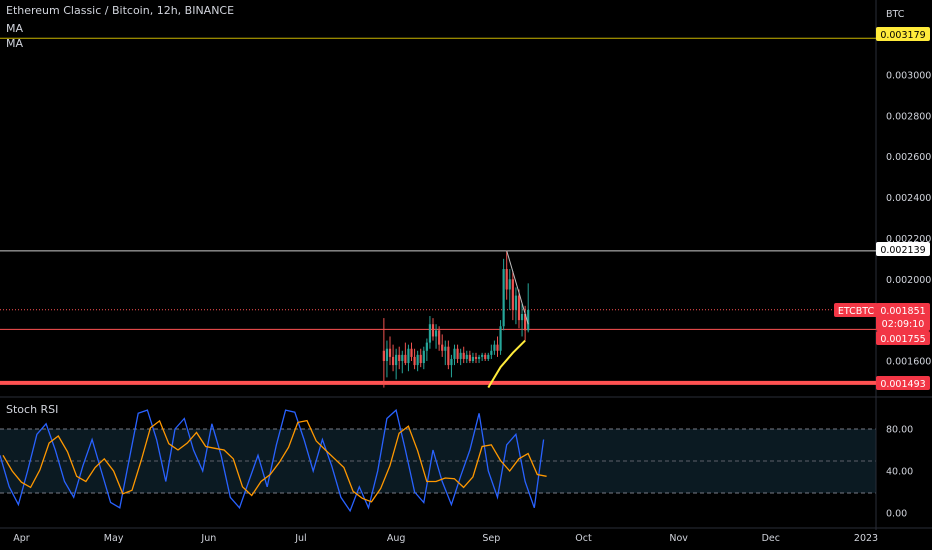 This screenshot has width=932, height=550. I want to click on time-tick-label: Oct, so click(583, 538).